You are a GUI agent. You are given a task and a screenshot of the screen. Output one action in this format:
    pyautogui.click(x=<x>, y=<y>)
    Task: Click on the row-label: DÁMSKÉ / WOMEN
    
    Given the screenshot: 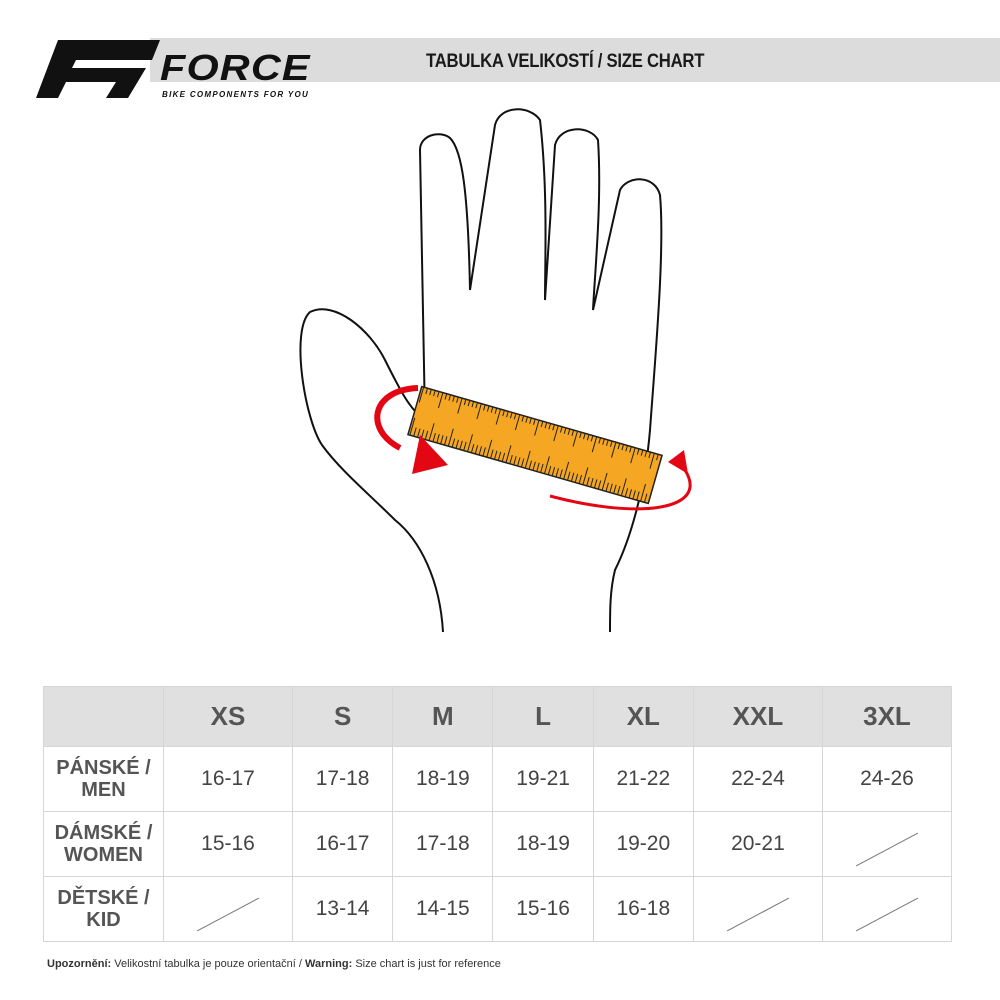 What is the action you would take?
    pyautogui.click(x=103, y=844)
    